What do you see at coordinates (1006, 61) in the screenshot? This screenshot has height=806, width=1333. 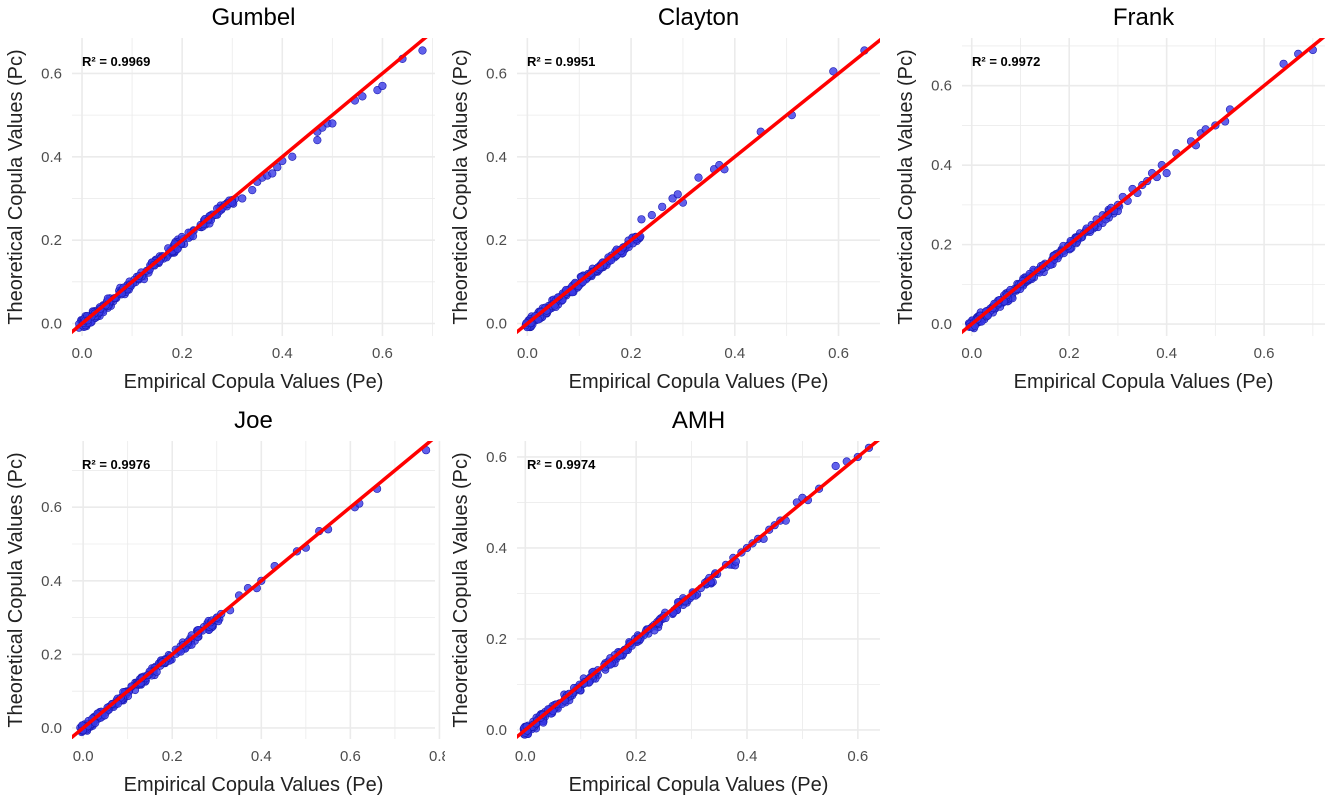 I see `r-squared-annotation: R² = 0.9972` at bounding box center [1006, 61].